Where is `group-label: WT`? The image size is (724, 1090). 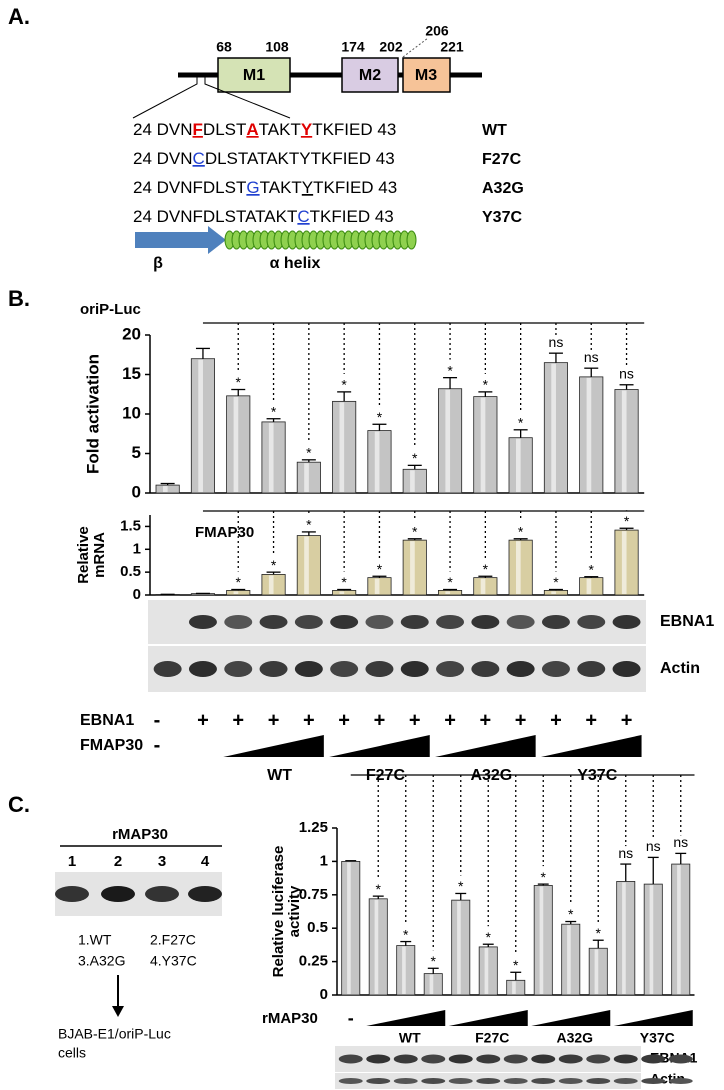 group-label: WT is located at coordinates (410, 1038).